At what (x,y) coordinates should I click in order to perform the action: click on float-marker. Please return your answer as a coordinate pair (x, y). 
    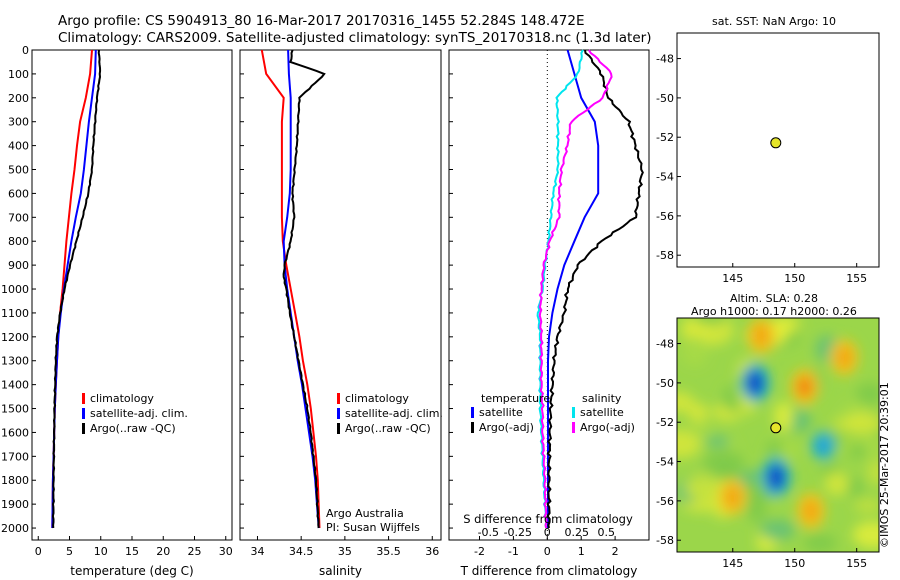
    Looking at the image, I should click on (776, 143).